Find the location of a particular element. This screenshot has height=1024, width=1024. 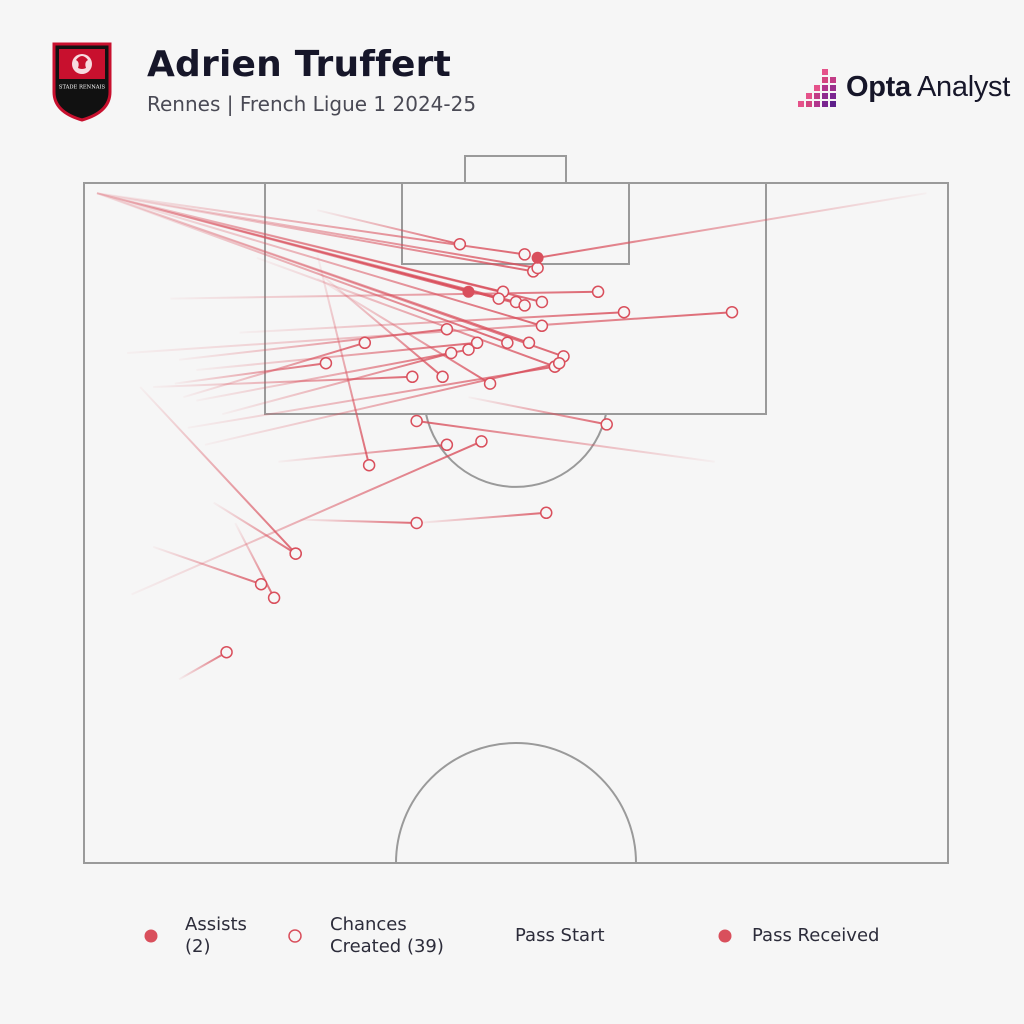

crest-text: STADE RENNAIS is located at coordinates (82, 88).